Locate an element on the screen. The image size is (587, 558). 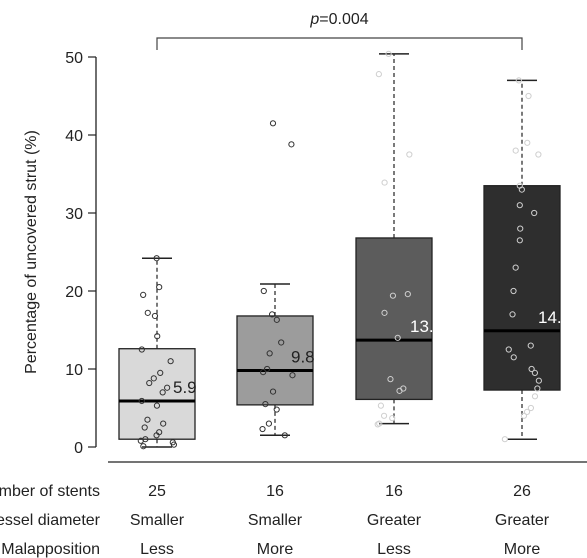
median-label: 13.7 is located at coordinates (426, 326).